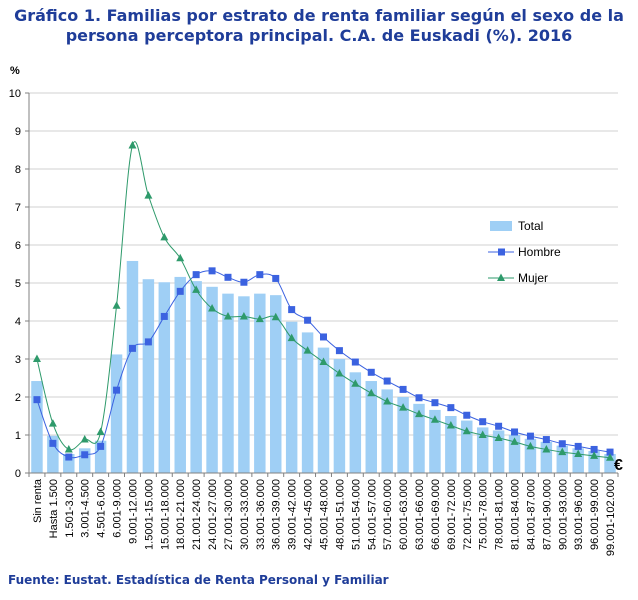 This screenshot has width=638, height=600. I want to click on x-tick-label: 3.001-4.500, so click(86, 508).